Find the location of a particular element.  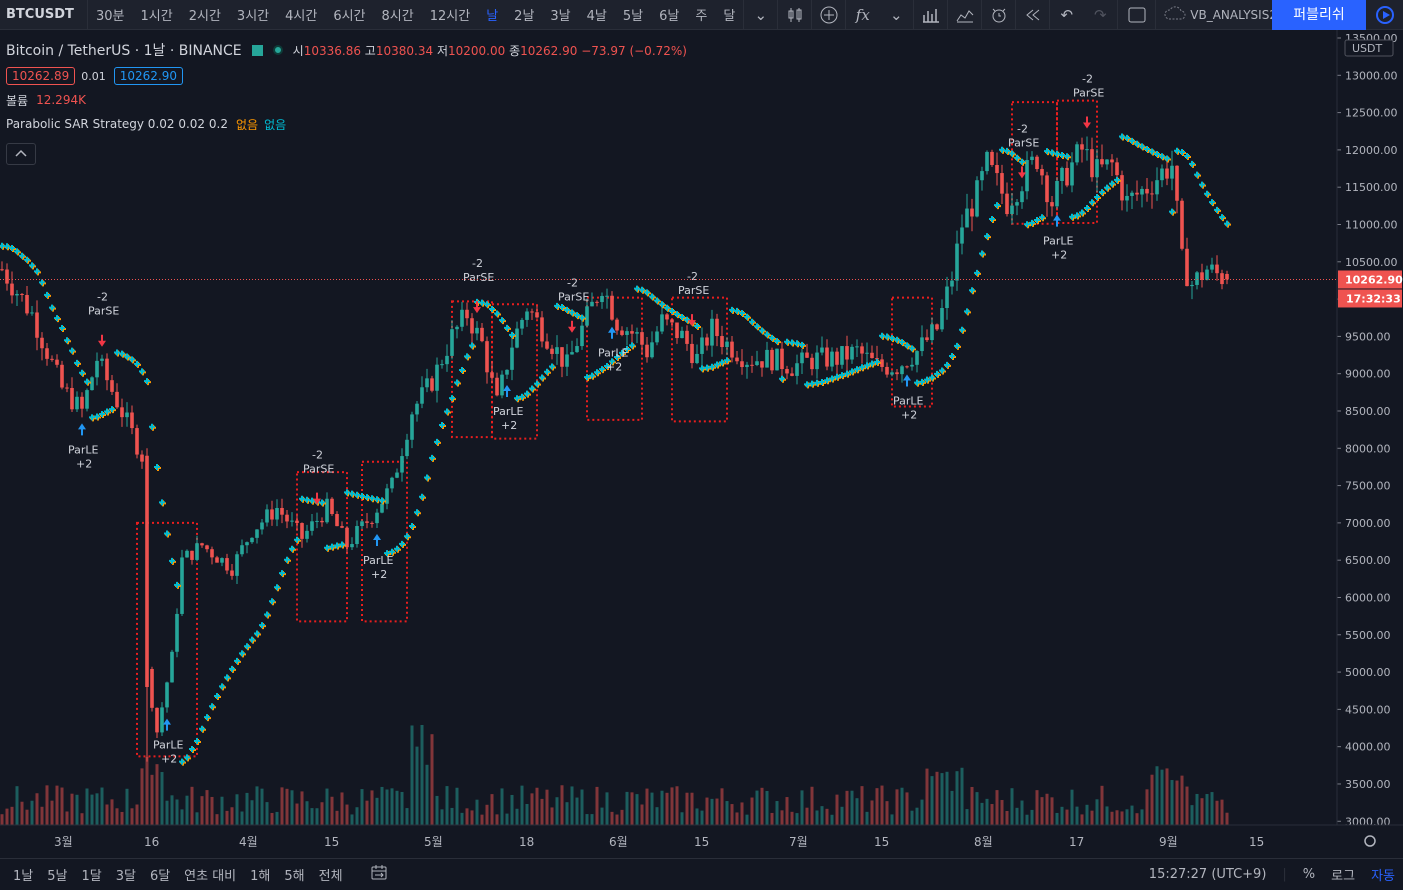

interval-5: 6시간 is located at coordinates (349, 16).